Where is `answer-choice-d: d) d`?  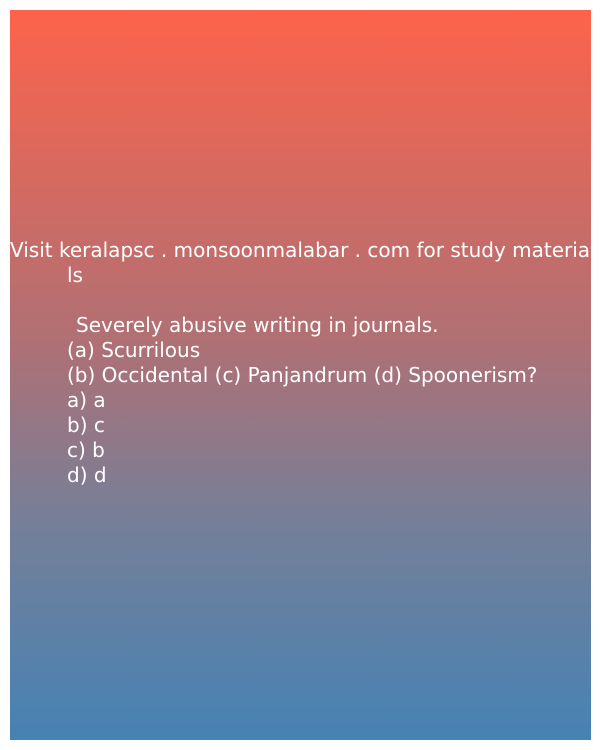 answer-choice-d: d) d is located at coordinates (87, 475).